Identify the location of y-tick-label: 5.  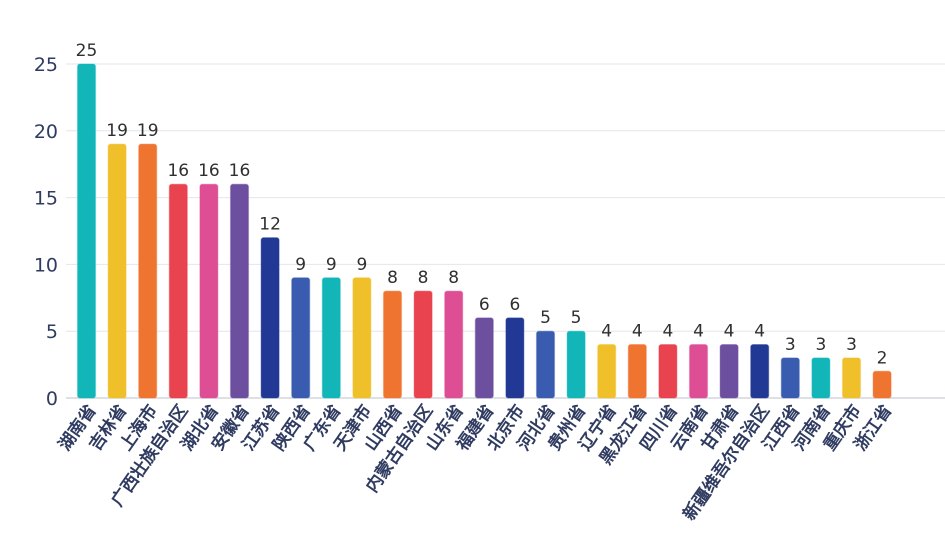
(52, 332).